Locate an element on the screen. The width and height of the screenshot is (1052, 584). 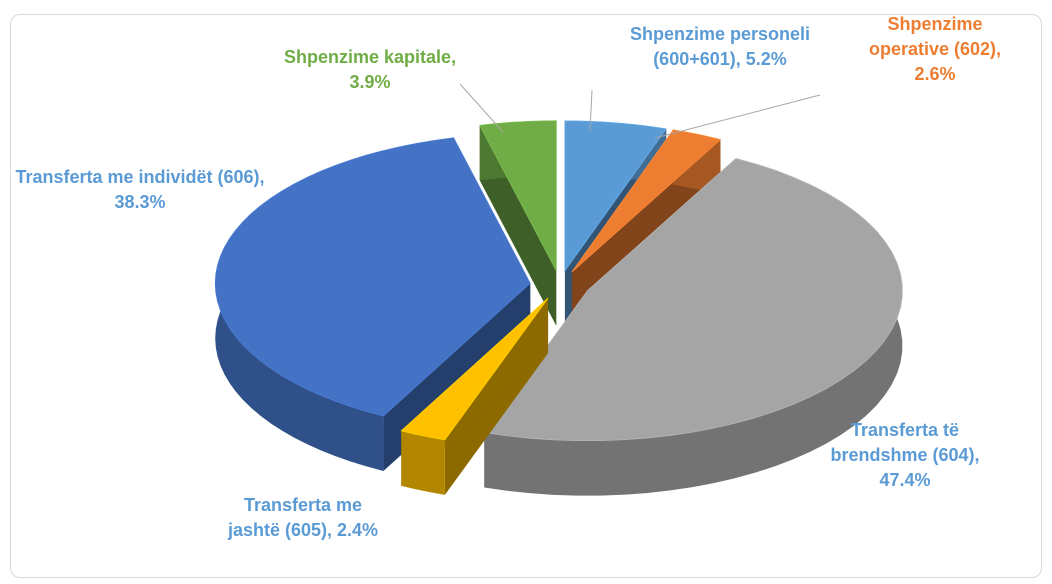
value-label: 38.3% is located at coordinates (140, 202).